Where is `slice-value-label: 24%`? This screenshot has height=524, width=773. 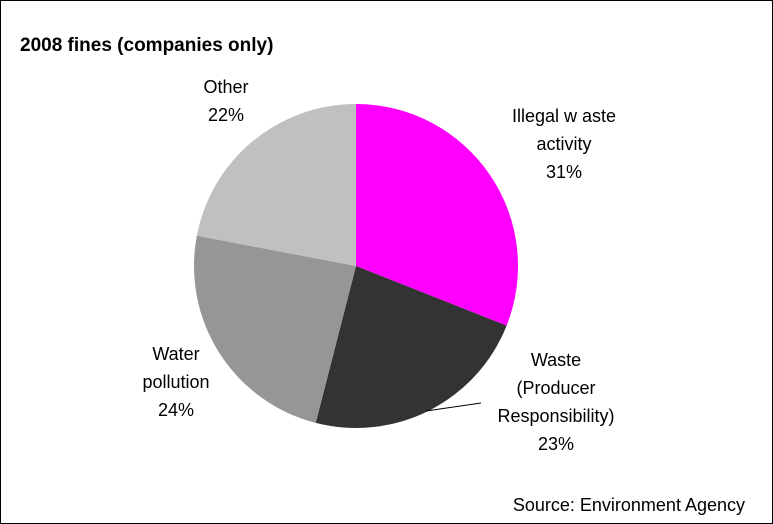 slice-value-label: 24% is located at coordinates (176, 410).